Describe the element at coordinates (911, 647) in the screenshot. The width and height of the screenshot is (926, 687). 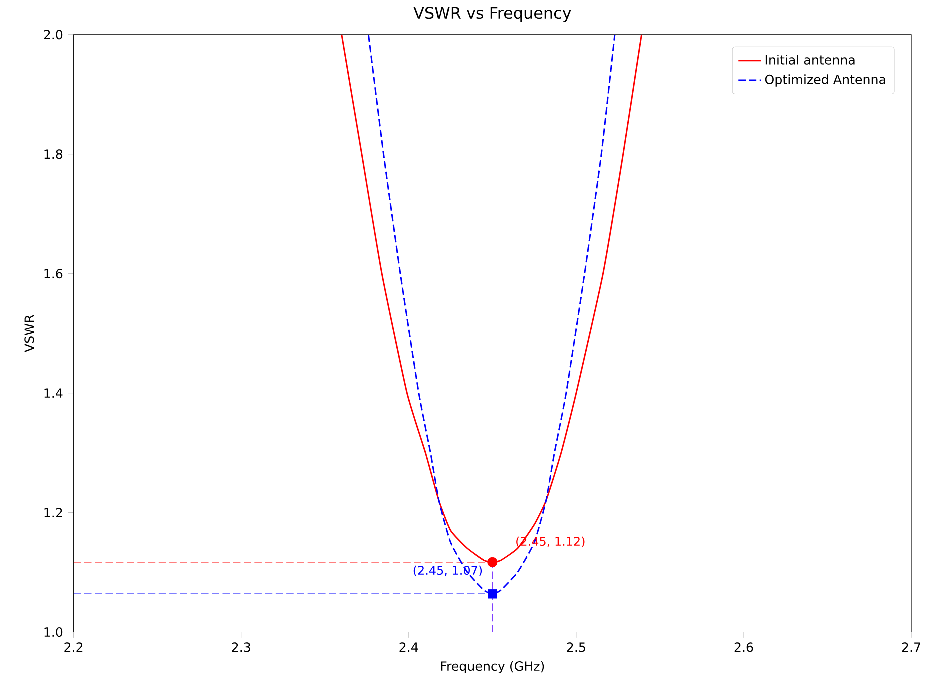
I see `x-tick-label: 2.7` at that location.